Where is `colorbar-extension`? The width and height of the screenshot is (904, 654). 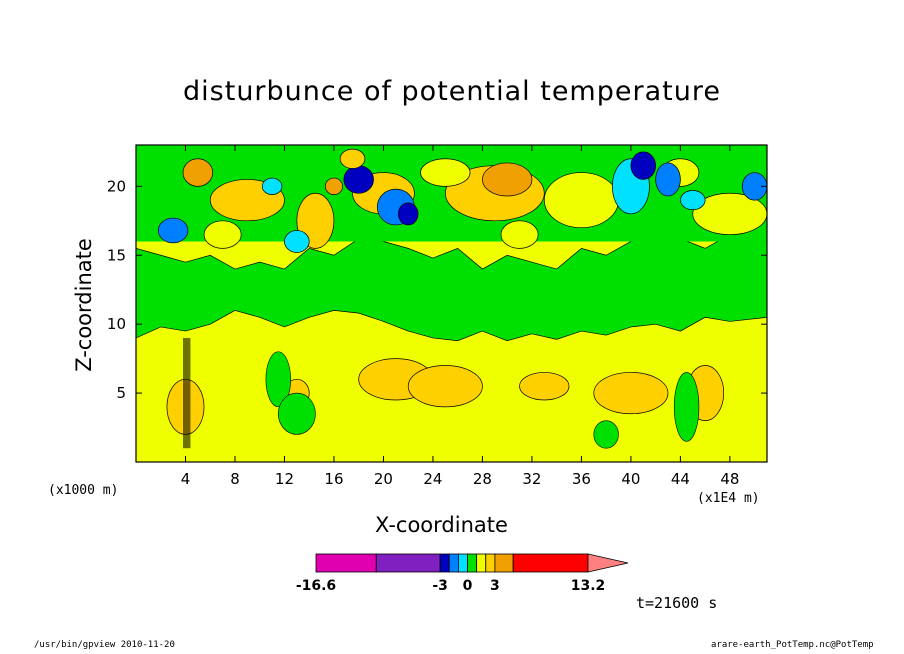
colorbar-extension is located at coordinates (608, 563).